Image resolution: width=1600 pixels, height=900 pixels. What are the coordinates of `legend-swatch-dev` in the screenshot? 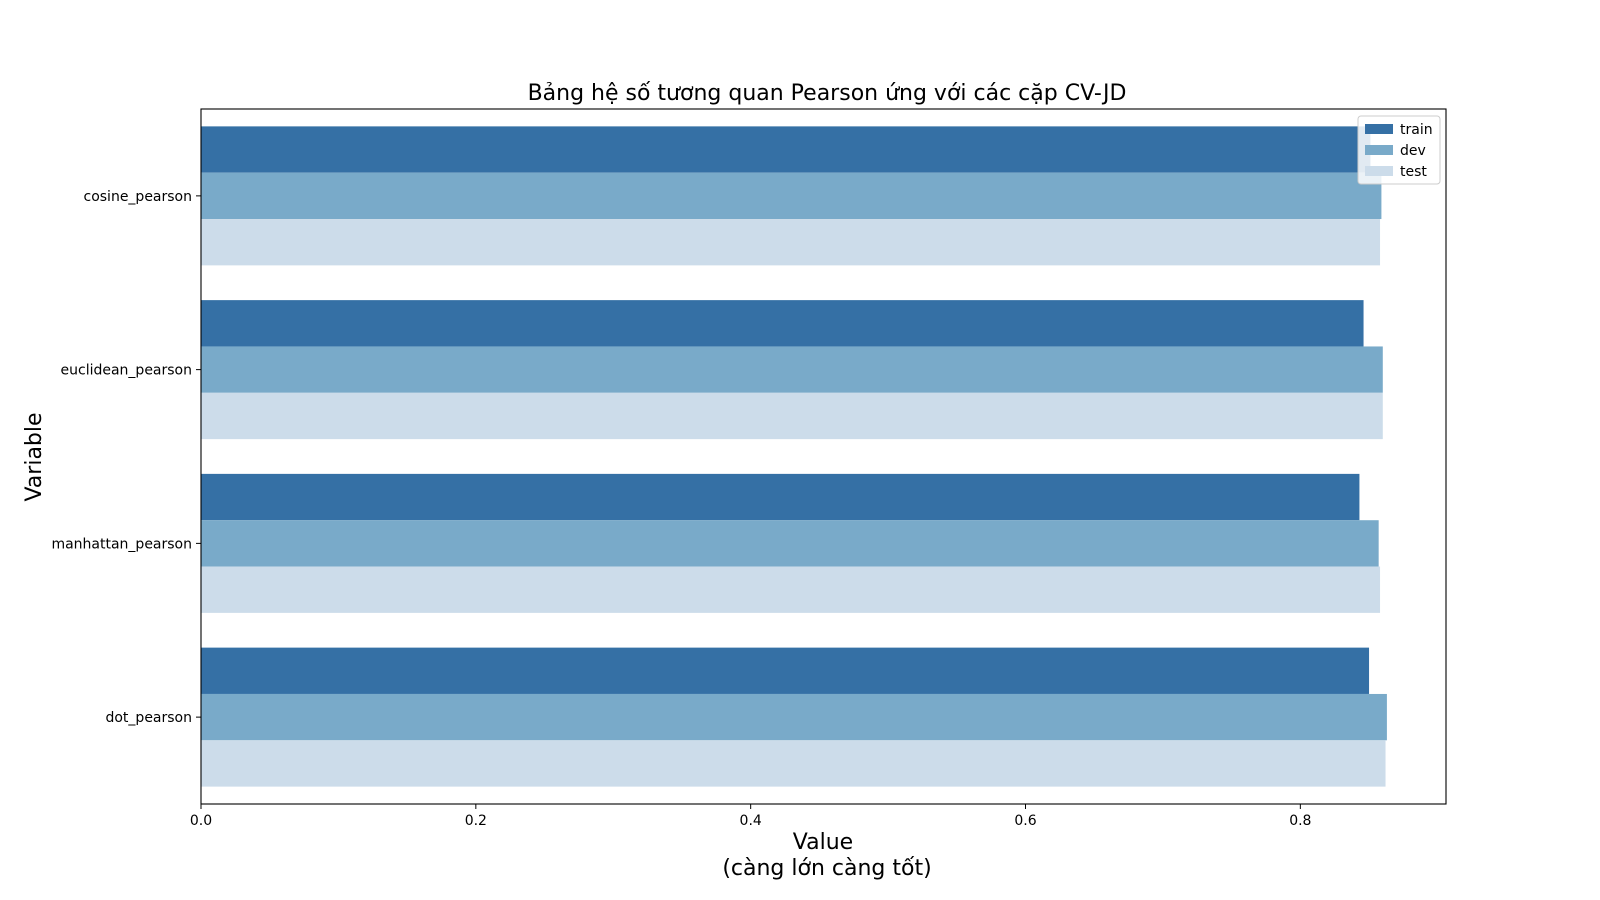 It's located at (1379, 150).